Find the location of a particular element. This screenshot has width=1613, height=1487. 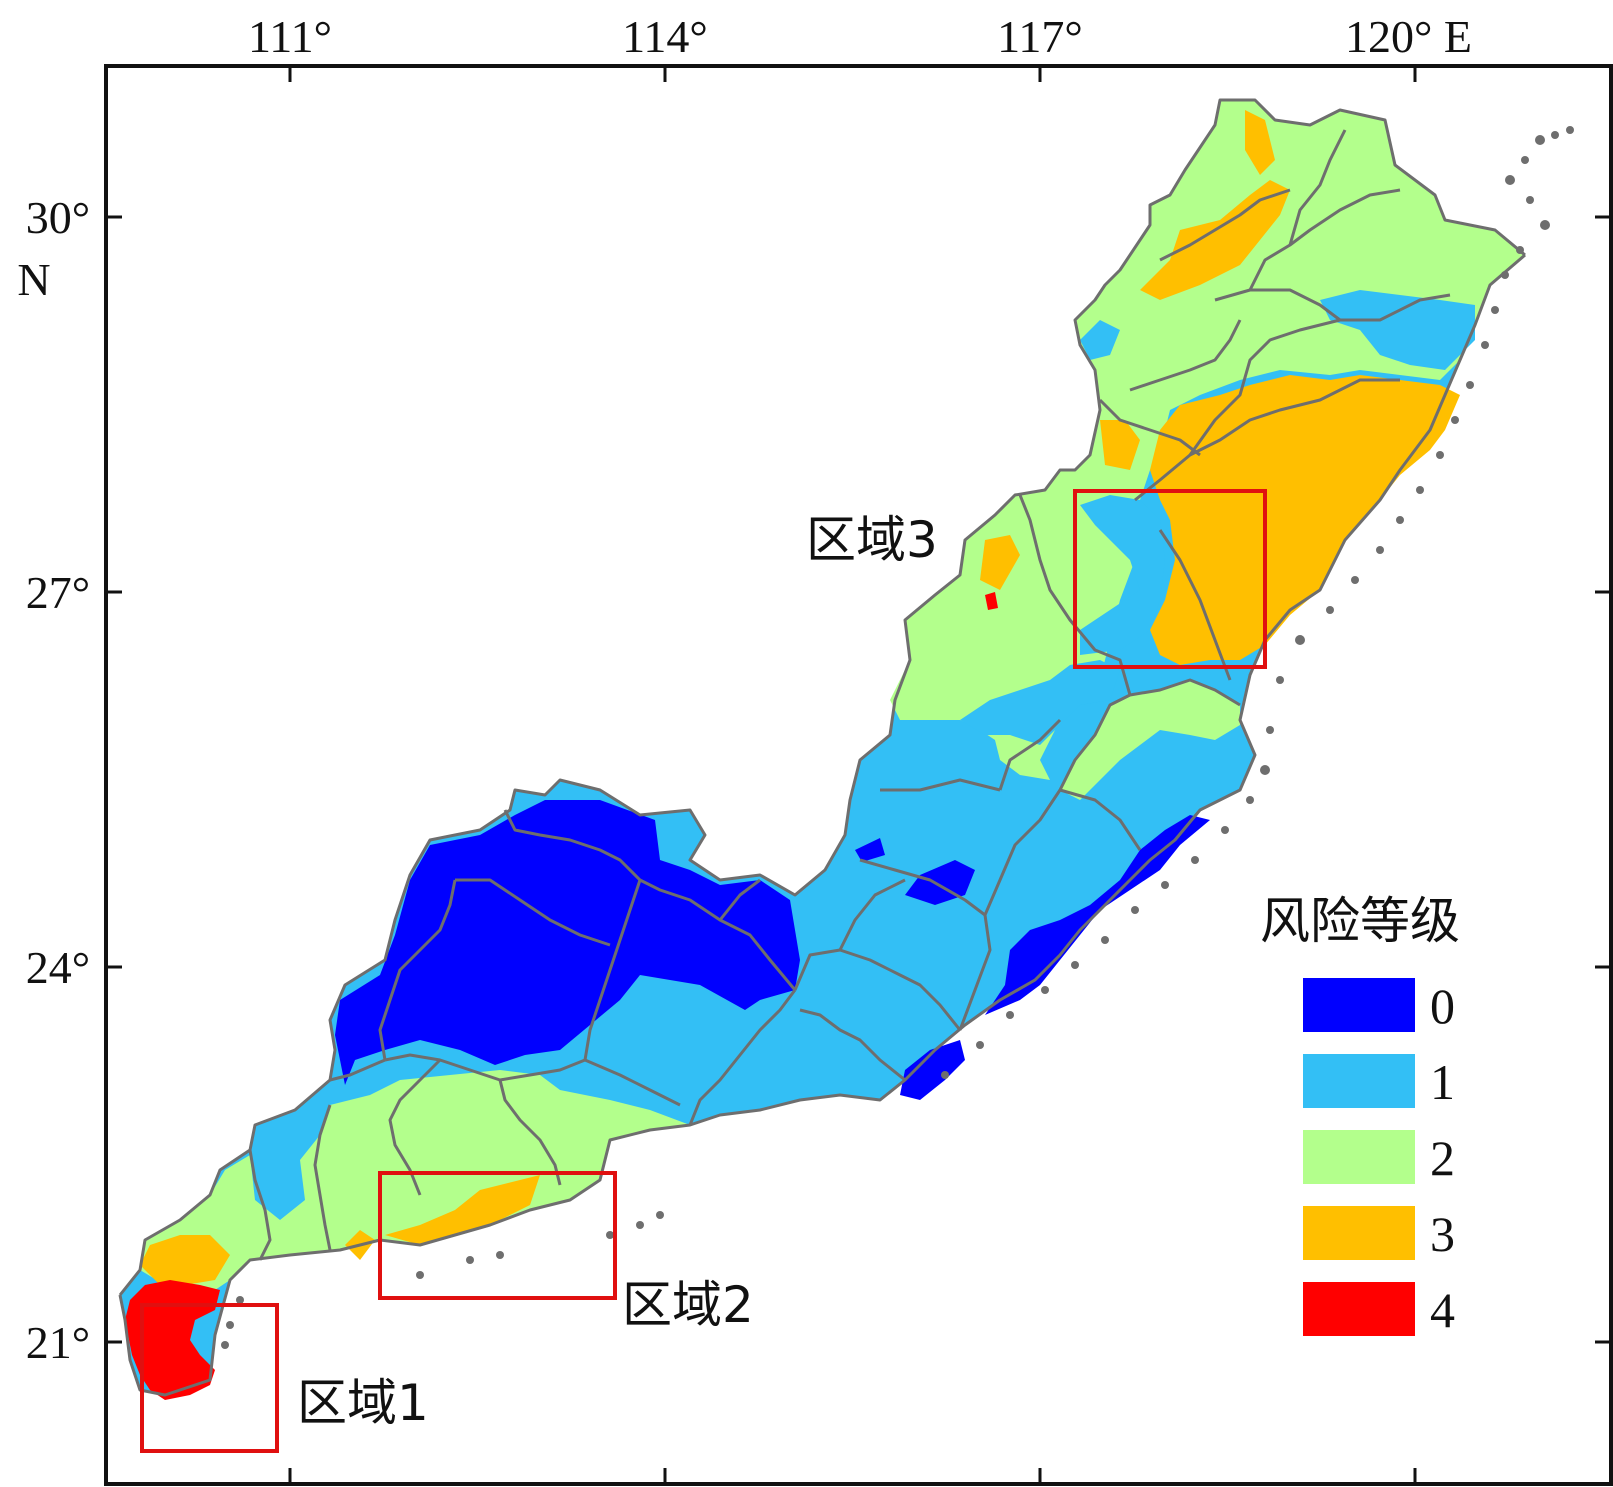

legend-label-3: 3 is located at coordinates (1442, 1234).